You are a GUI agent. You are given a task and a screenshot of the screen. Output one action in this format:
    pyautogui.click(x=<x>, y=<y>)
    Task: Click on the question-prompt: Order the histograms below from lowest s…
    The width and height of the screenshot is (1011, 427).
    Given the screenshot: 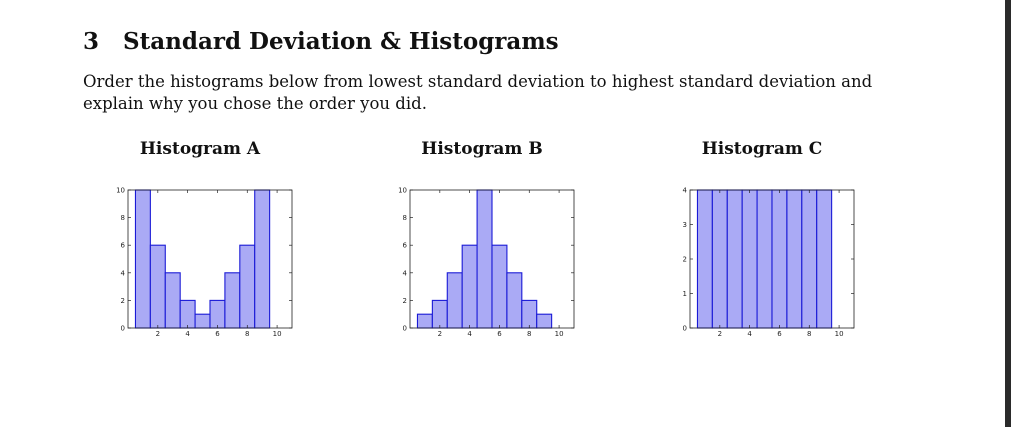 What is the action you would take?
    pyautogui.click(x=478, y=92)
    